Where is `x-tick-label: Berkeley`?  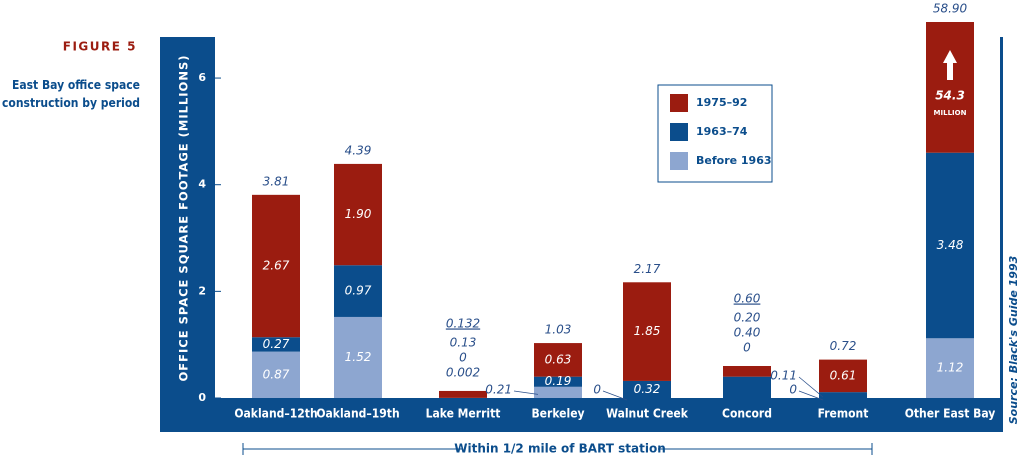
x-tick-label: Berkeley is located at coordinates (557, 414).